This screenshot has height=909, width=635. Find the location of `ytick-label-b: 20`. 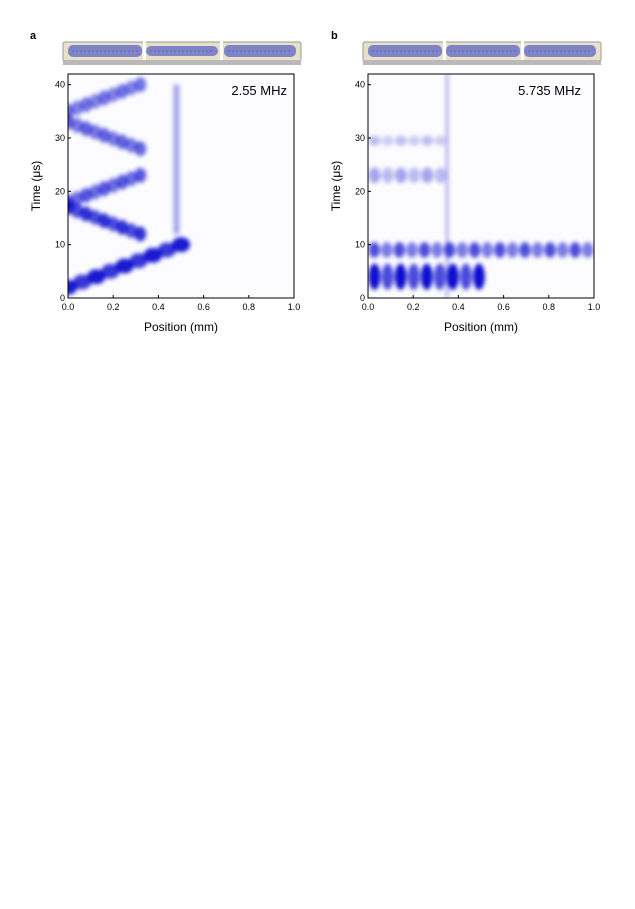

ytick-label-b: 20 is located at coordinates (360, 191).